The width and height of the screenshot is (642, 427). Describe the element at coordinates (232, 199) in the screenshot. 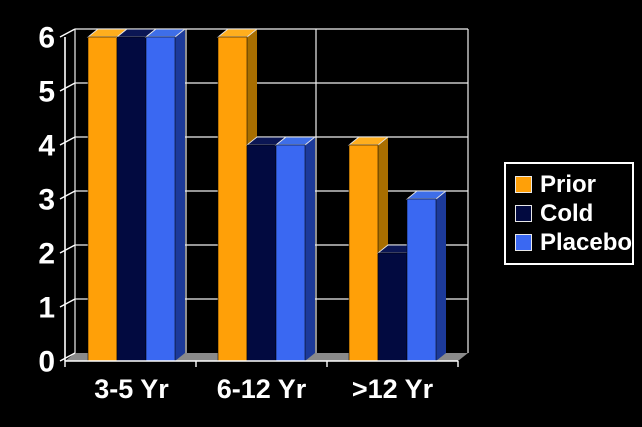

I see `bar-prior-612Yr` at that location.